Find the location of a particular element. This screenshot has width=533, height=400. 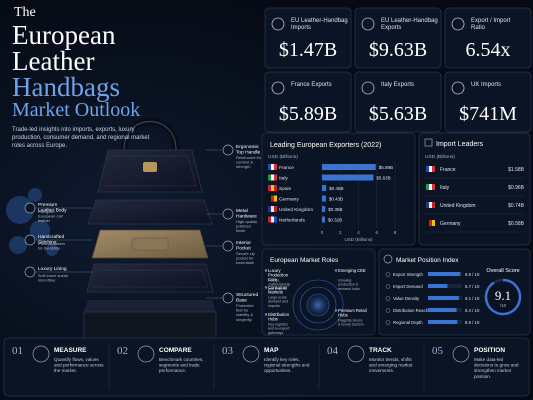

metric-icon is located at coordinates (388, 322).